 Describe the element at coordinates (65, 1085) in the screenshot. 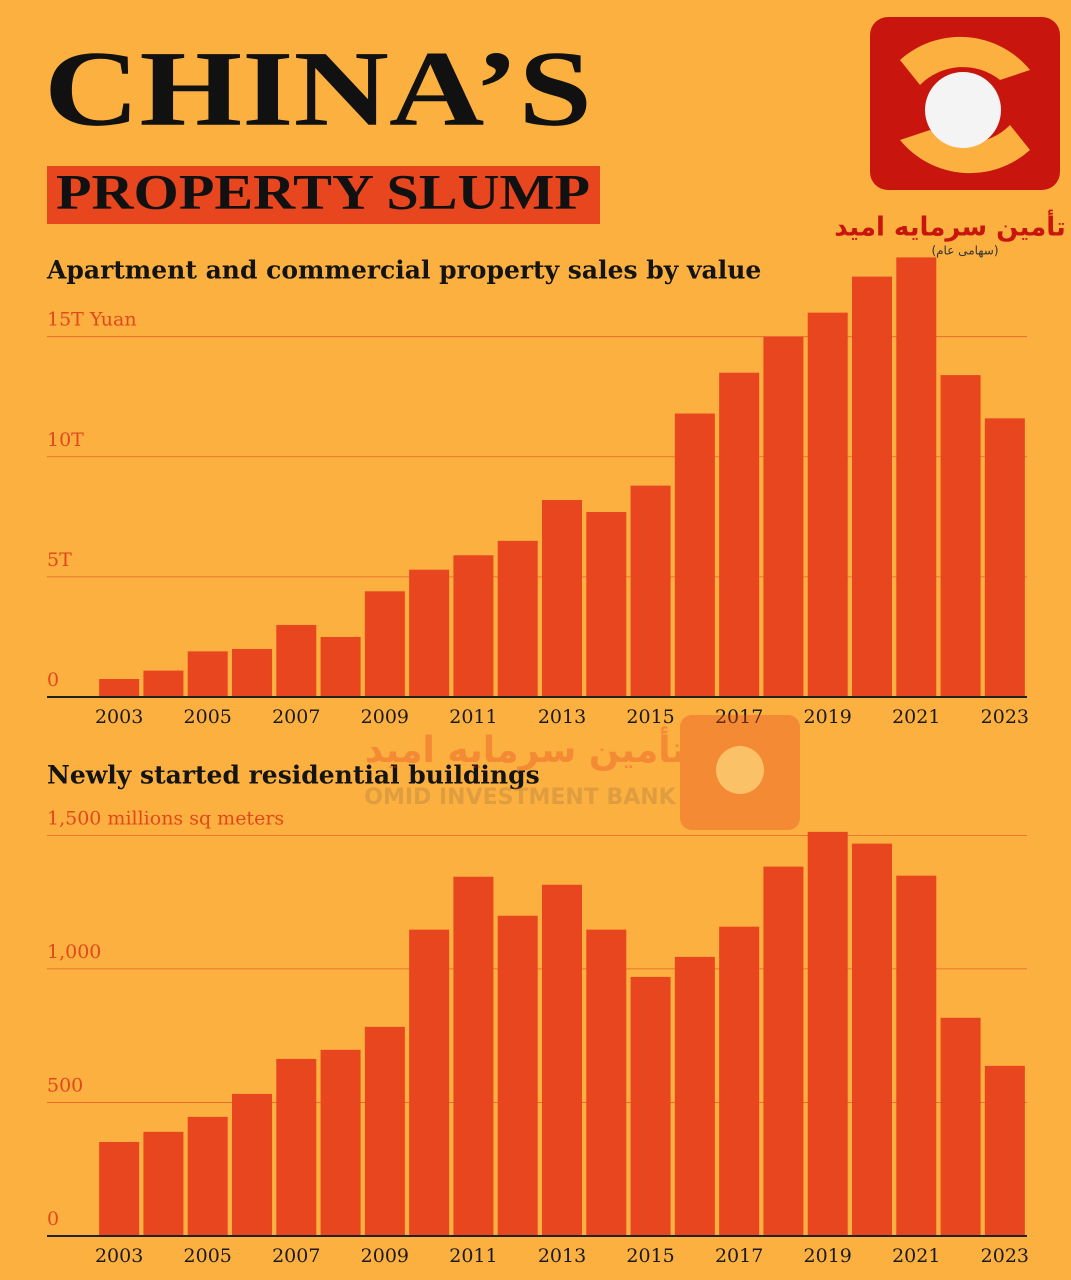

I see `y-tick-label: 500` at that location.